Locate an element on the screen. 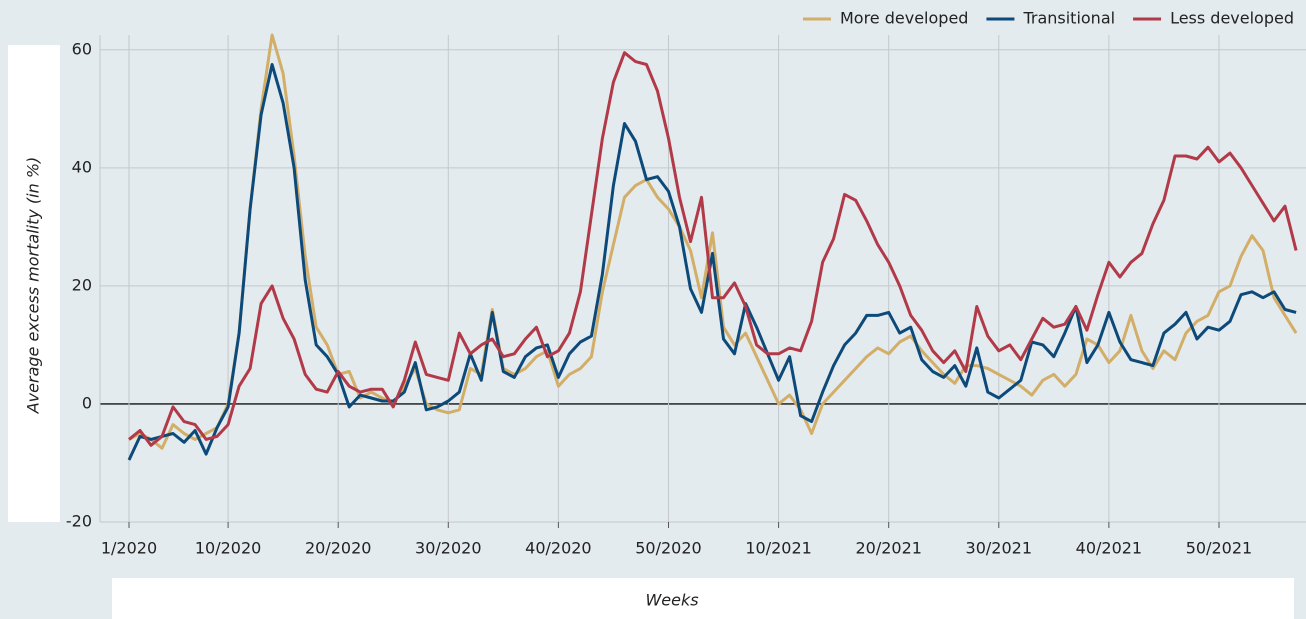 Image resolution: width=1306 pixels, height=619 pixels. x-tick-label: 20/2021 is located at coordinates (888, 548).